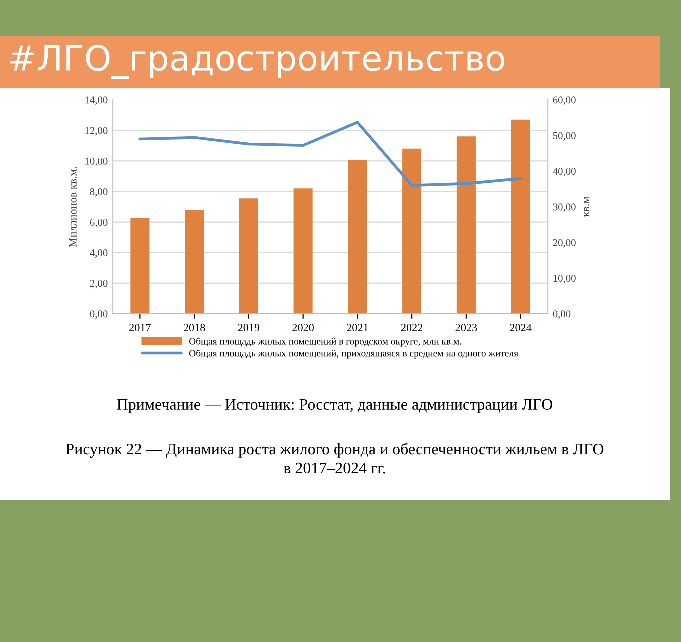 The height and width of the screenshot is (642, 681). I want to click on y2-tick-label: 10,00, so click(565, 279).